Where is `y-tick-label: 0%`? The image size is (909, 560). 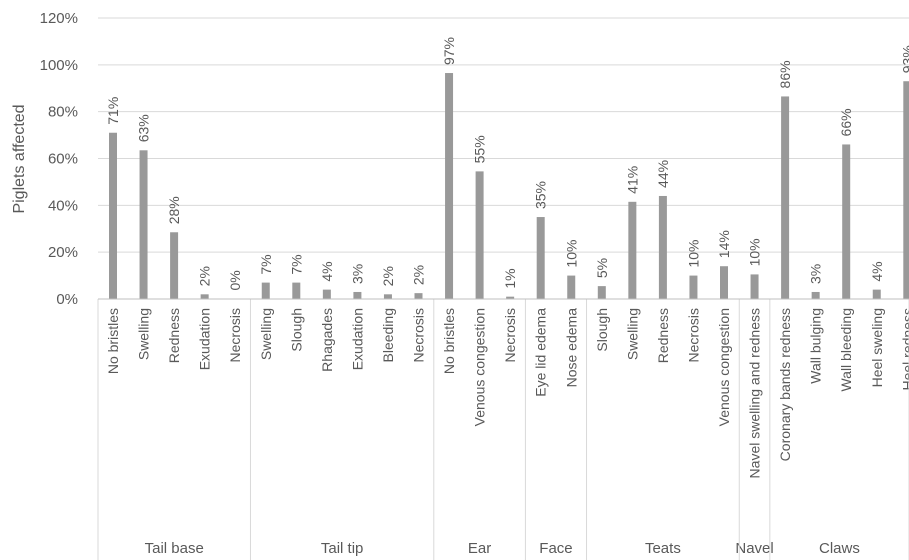 y-tick-label: 0% is located at coordinates (67, 299).